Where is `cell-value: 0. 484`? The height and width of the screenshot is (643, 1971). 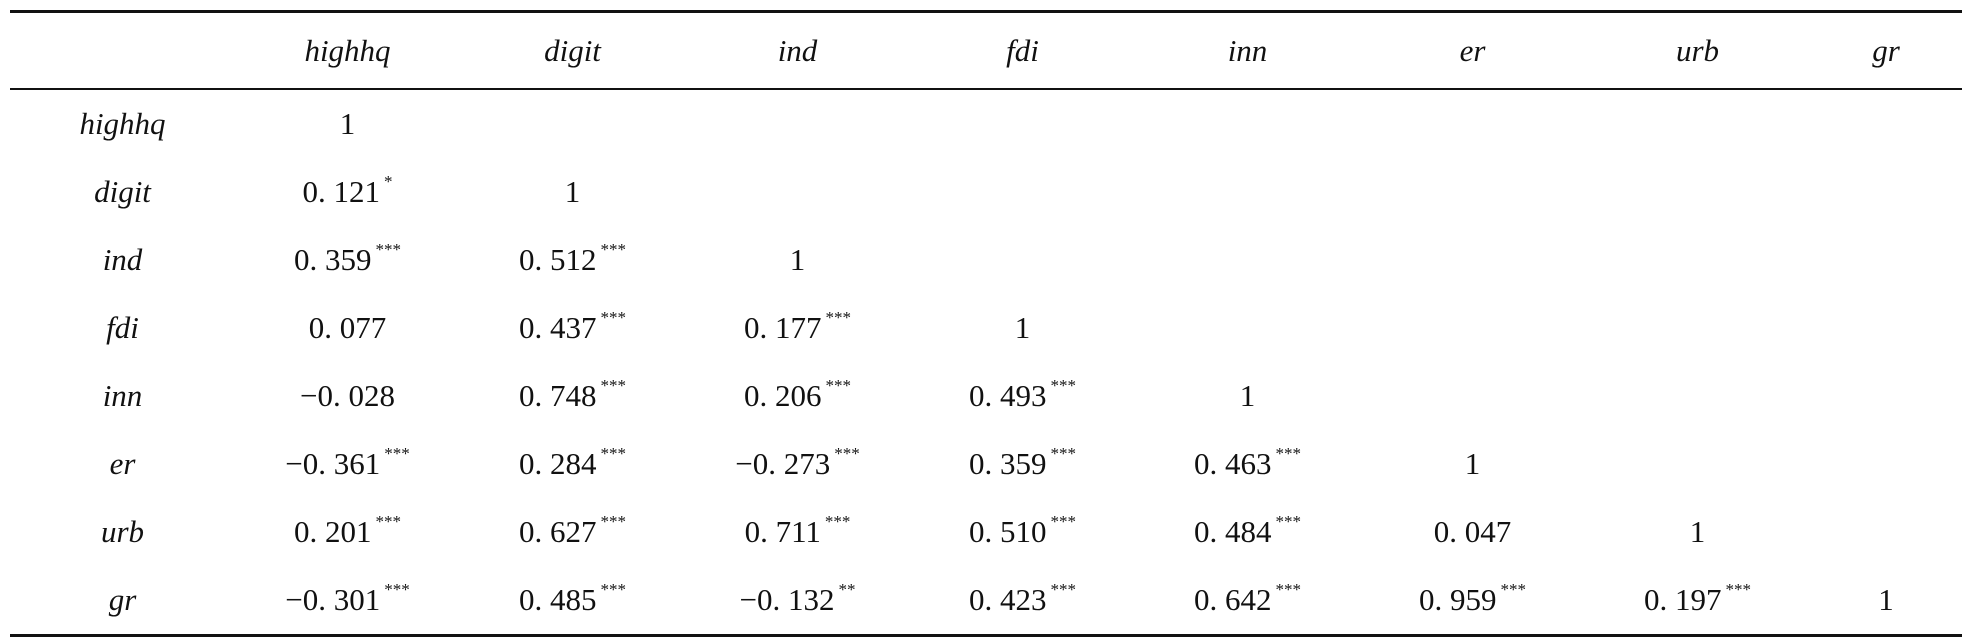
cell-value: 0. 484 is located at coordinates (1233, 531).